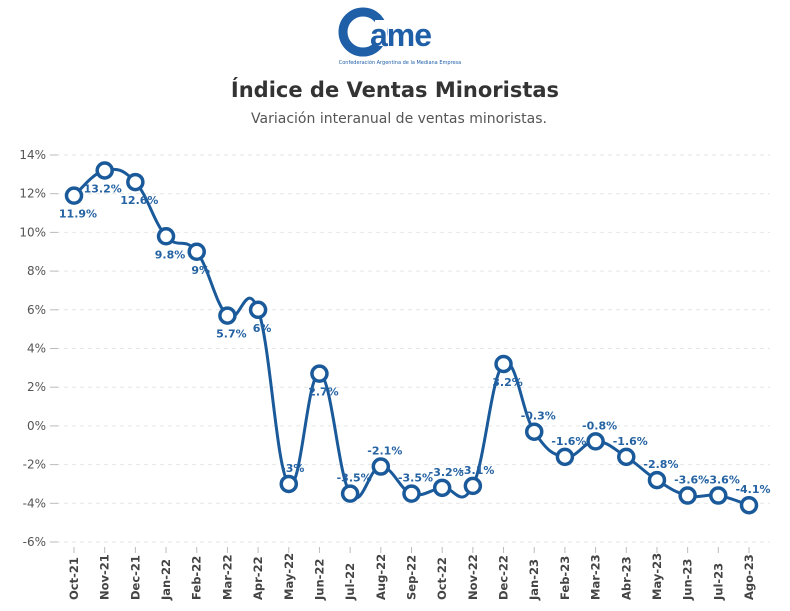 The image size is (790, 611). Describe the element at coordinates (688, 580) in the screenshot. I see `x-tick-label: Jun-23` at that location.